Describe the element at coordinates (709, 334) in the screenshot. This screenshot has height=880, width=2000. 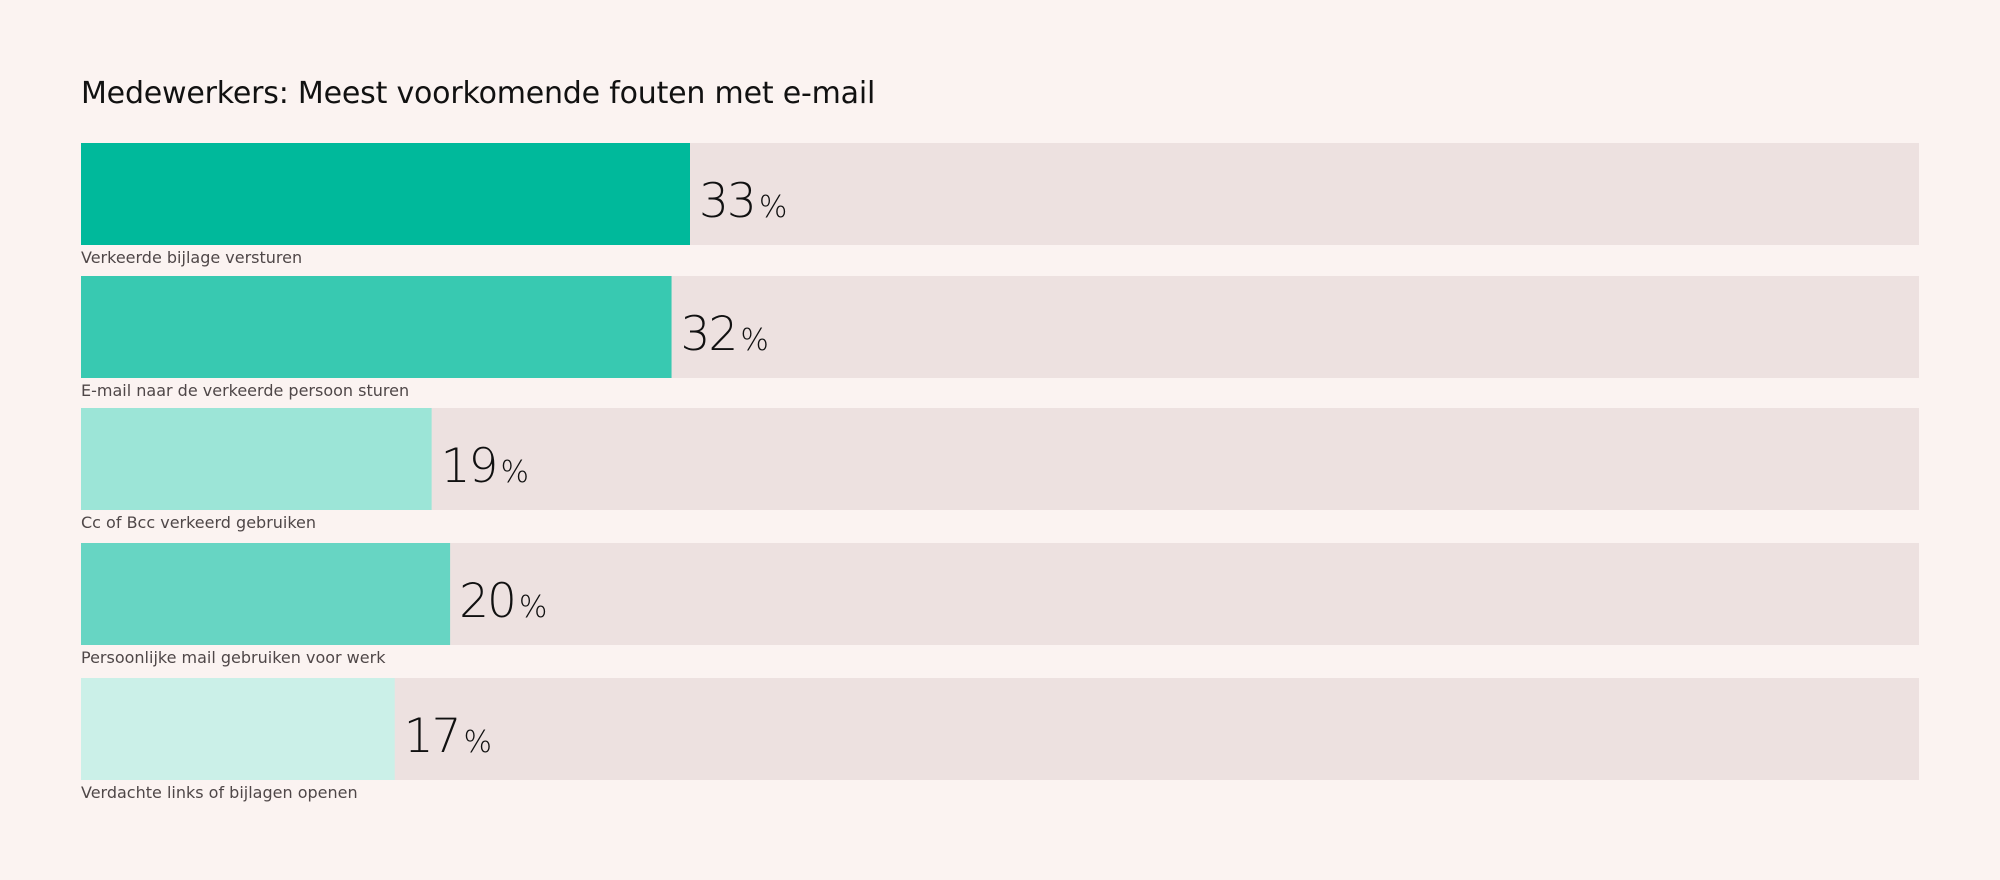
I see `data-label-value: 32` at that location.